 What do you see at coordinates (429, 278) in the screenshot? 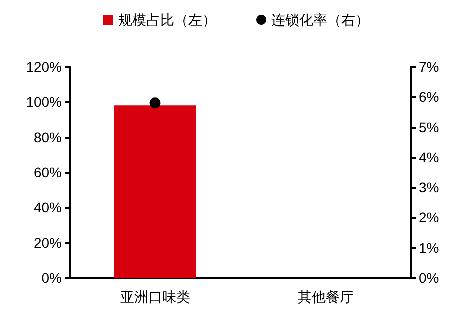
I see `y2-tick-label: 0%` at bounding box center [429, 278].